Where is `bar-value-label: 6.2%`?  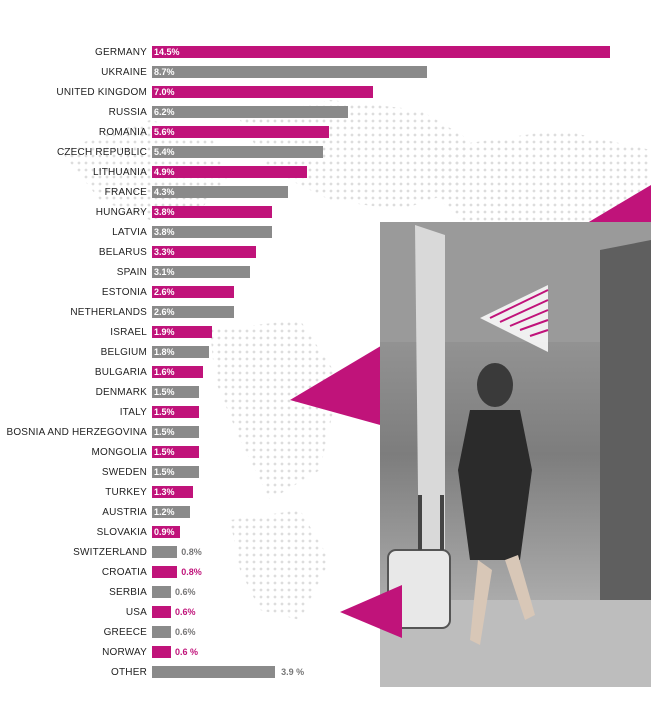 bar-value-label: 6.2% is located at coordinates (164, 112).